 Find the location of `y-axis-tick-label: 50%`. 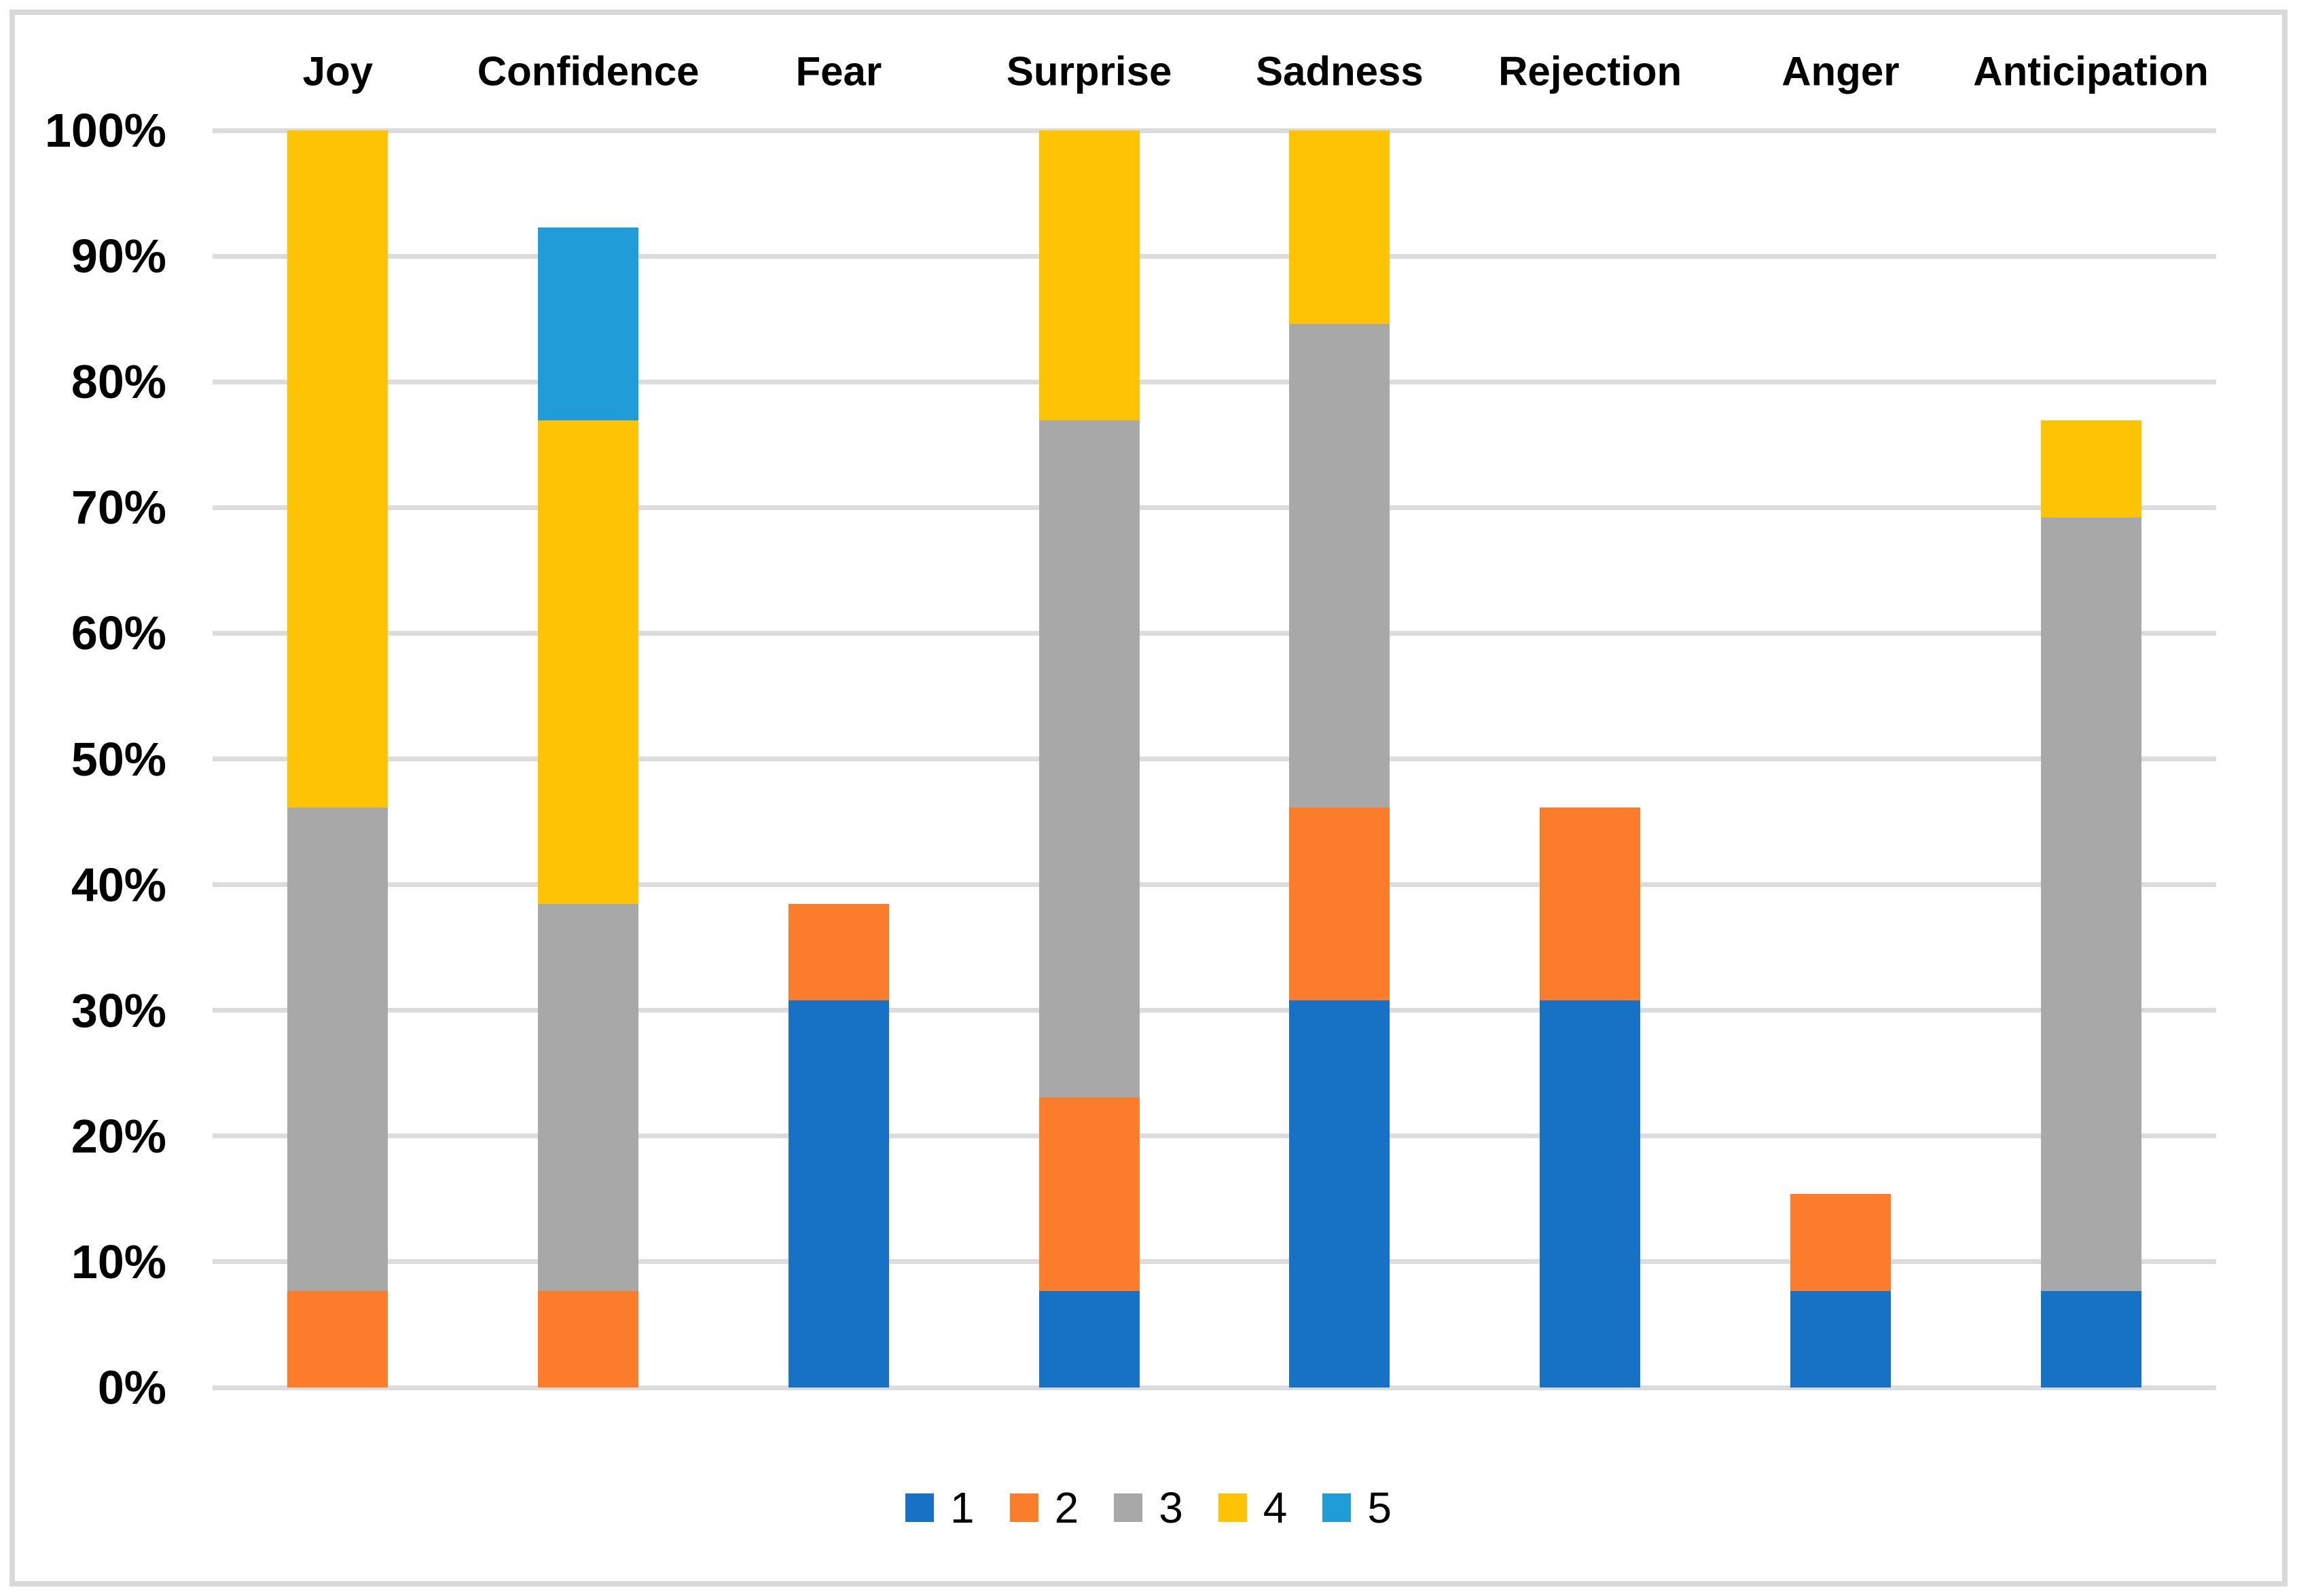

y-axis-tick-label: 50% is located at coordinates (118, 759).